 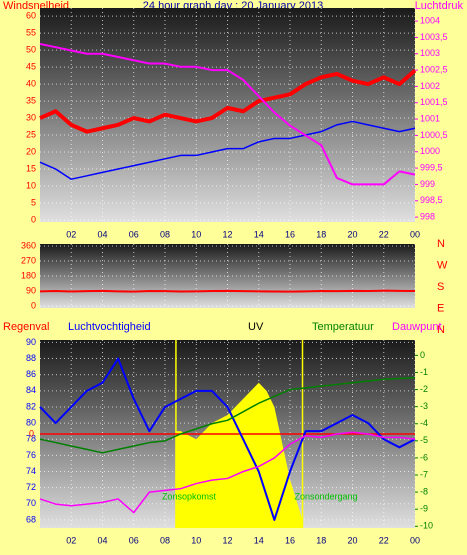 What do you see at coordinates (431, 167) in the screenshot?
I see `y2-tick-label: 999,5` at bounding box center [431, 167].